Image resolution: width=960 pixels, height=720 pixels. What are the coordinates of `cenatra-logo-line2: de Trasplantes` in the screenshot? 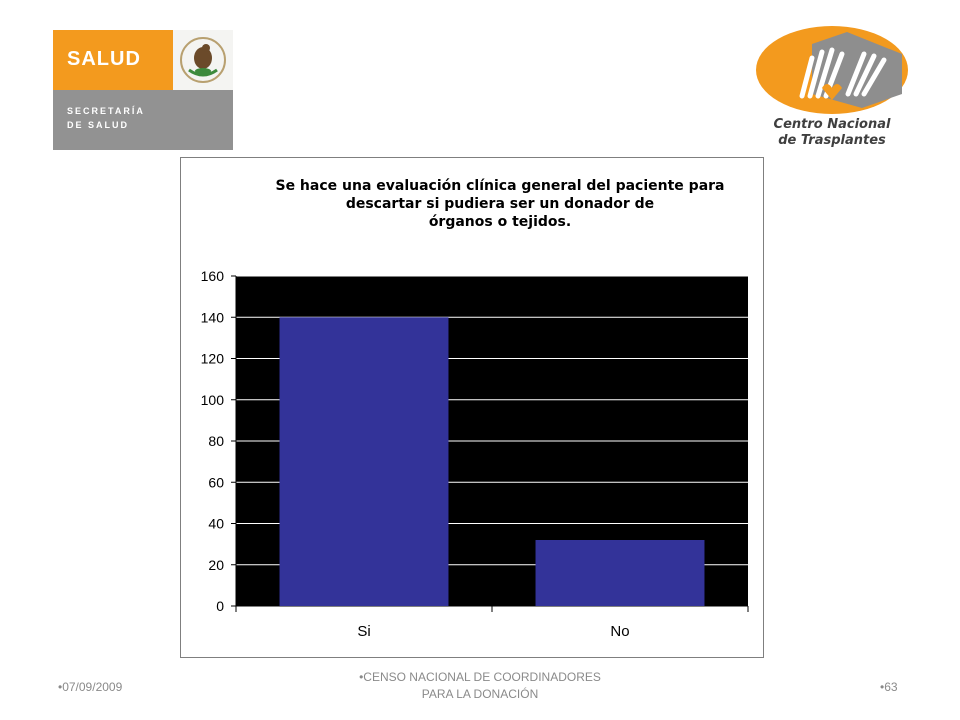 It's located at (832, 140).